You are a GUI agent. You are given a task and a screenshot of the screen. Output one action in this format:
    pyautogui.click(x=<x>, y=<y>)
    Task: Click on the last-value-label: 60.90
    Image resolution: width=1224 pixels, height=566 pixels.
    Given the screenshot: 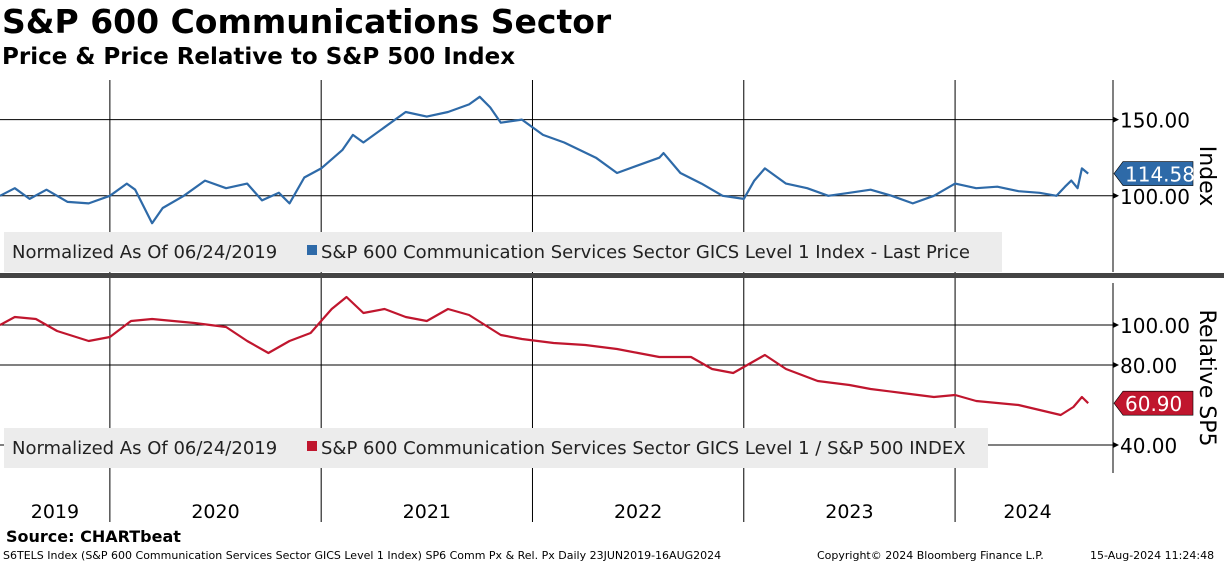 What is the action you would take?
    pyautogui.click(x=1153, y=404)
    